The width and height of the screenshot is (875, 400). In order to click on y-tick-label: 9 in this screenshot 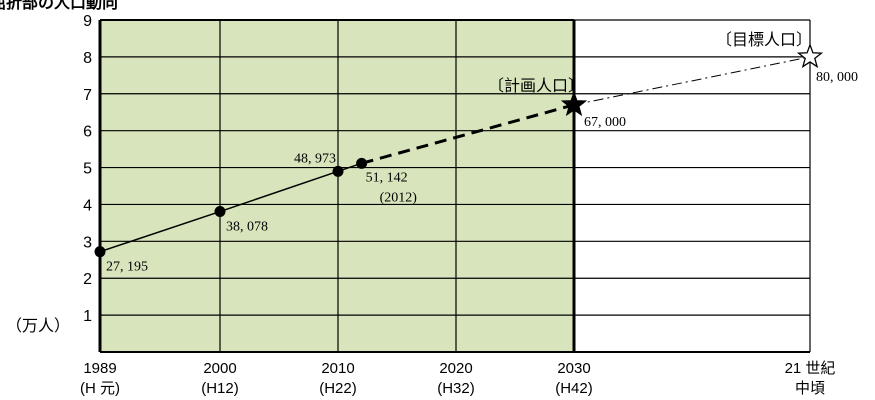, I will do `click(87, 21)`.